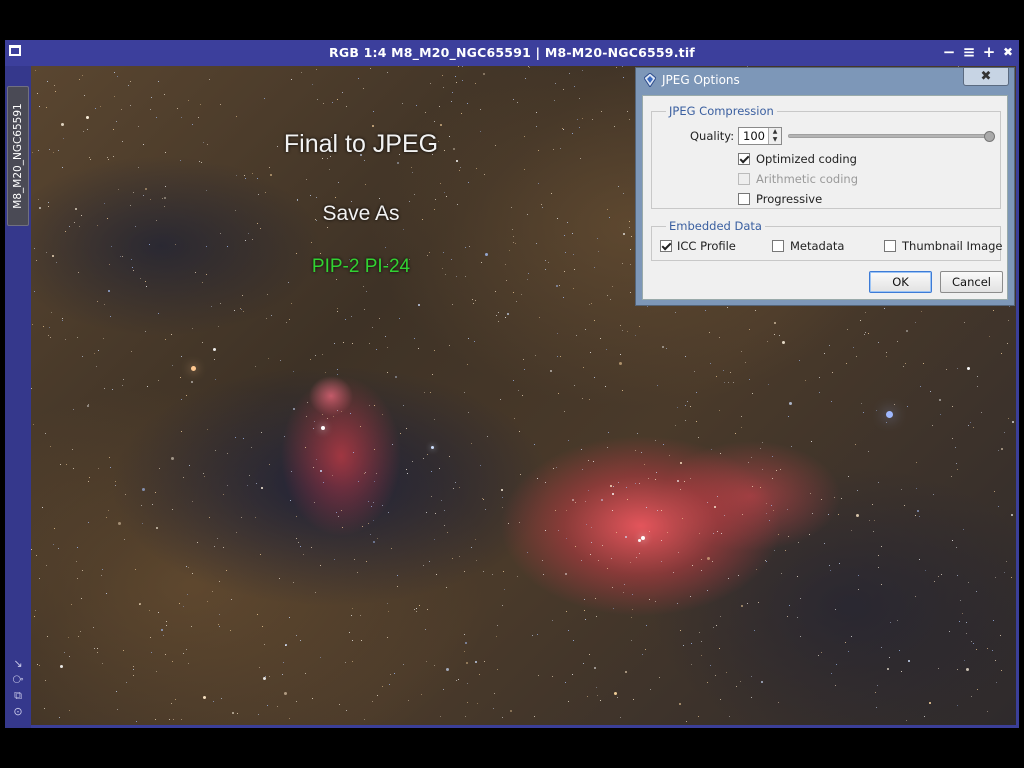  I want to click on dialog-close-icon: ✖, so click(986, 77).